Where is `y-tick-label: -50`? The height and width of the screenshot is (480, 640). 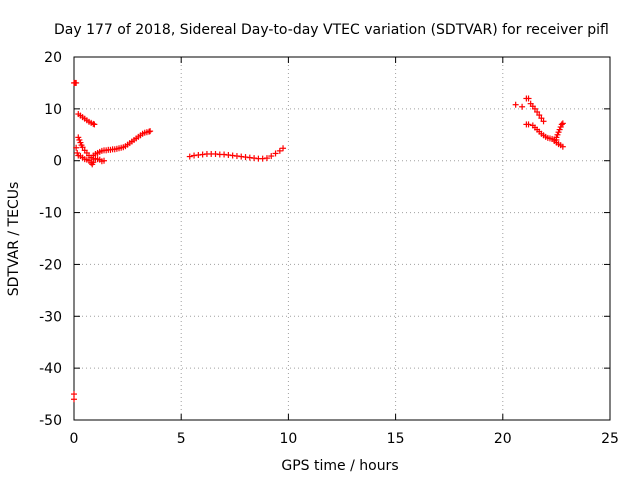
y-tick-label: -50 is located at coordinates (50, 421).